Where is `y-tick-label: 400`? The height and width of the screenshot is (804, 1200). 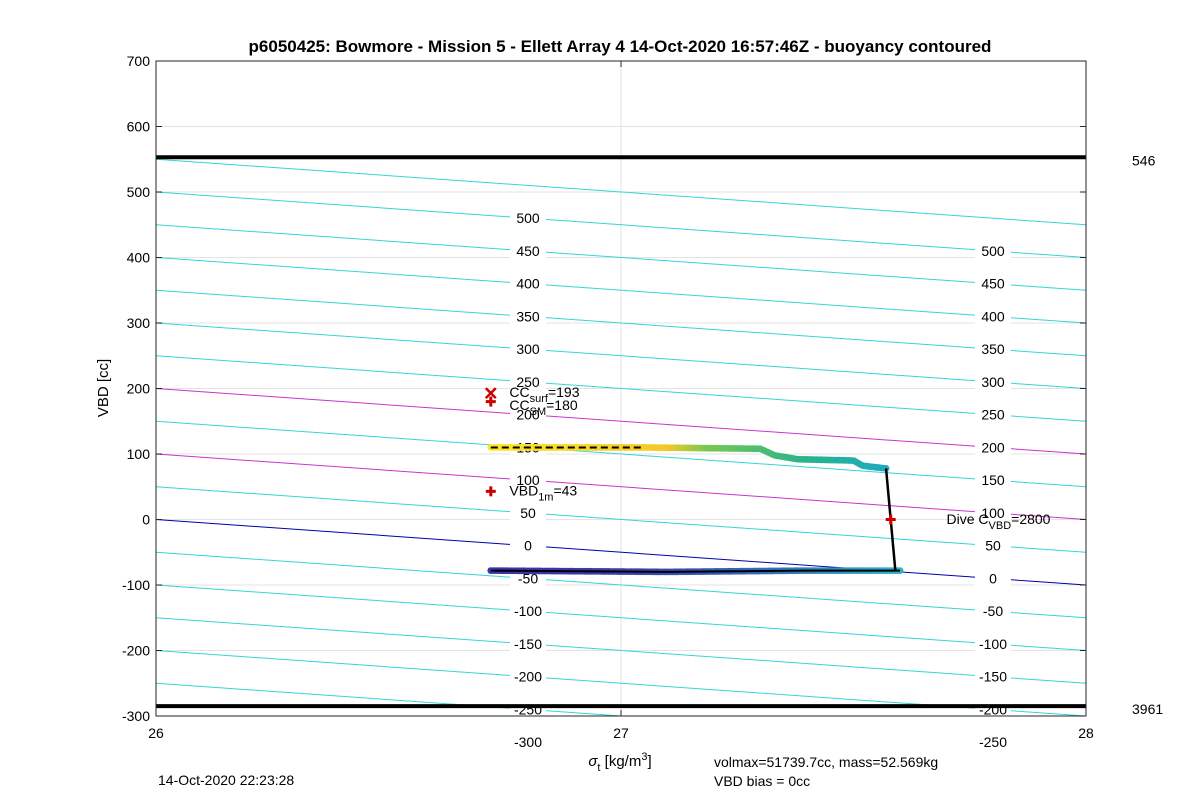 y-tick-label: 400 is located at coordinates (139, 258).